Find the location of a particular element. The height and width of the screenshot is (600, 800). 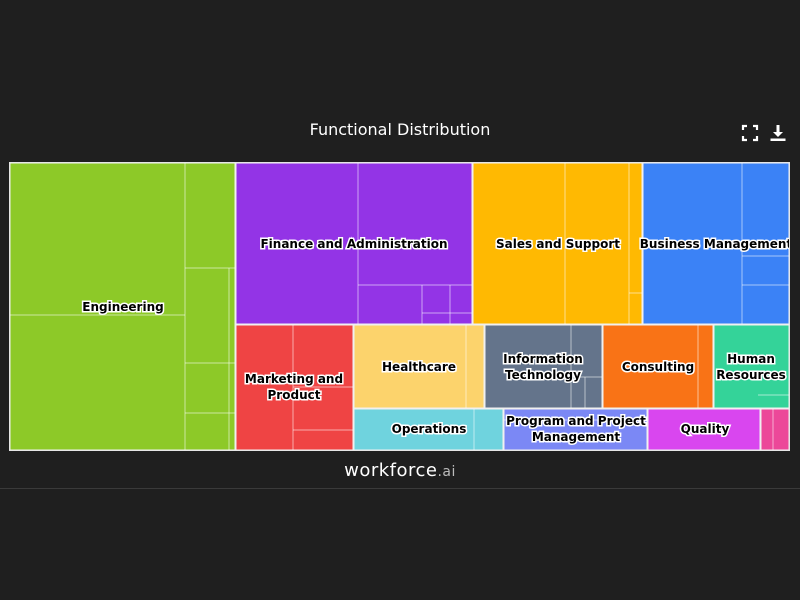

treemap-label: Human Resources is located at coordinates (751, 367).